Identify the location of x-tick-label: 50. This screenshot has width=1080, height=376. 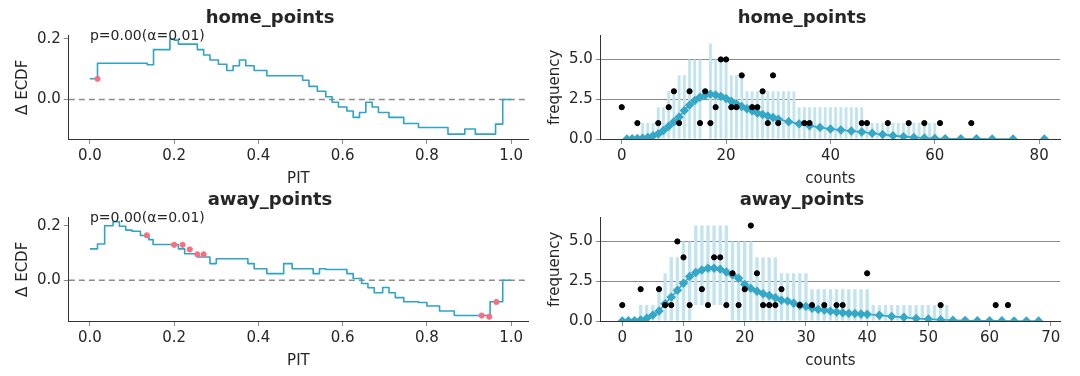
(928, 336).